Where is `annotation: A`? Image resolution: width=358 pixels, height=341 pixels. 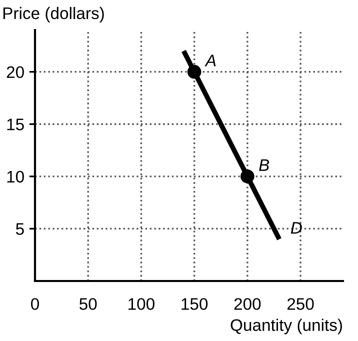 annotation: A is located at coordinates (210, 60).